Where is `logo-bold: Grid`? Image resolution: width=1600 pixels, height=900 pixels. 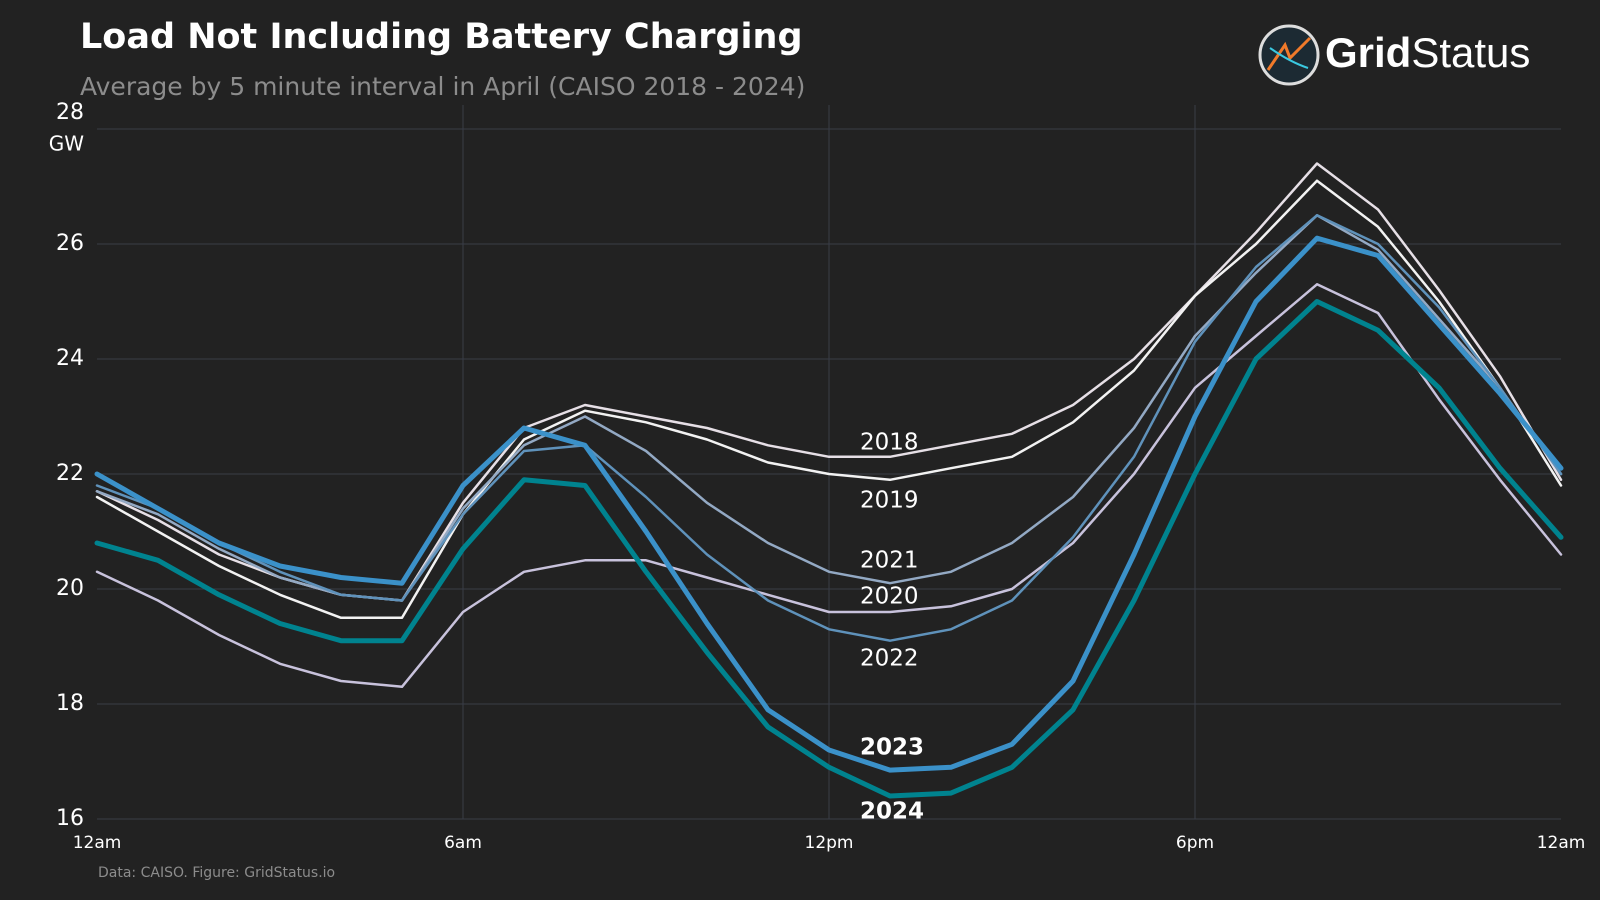 logo-bold: Grid is located at coordinates (1368, 52).